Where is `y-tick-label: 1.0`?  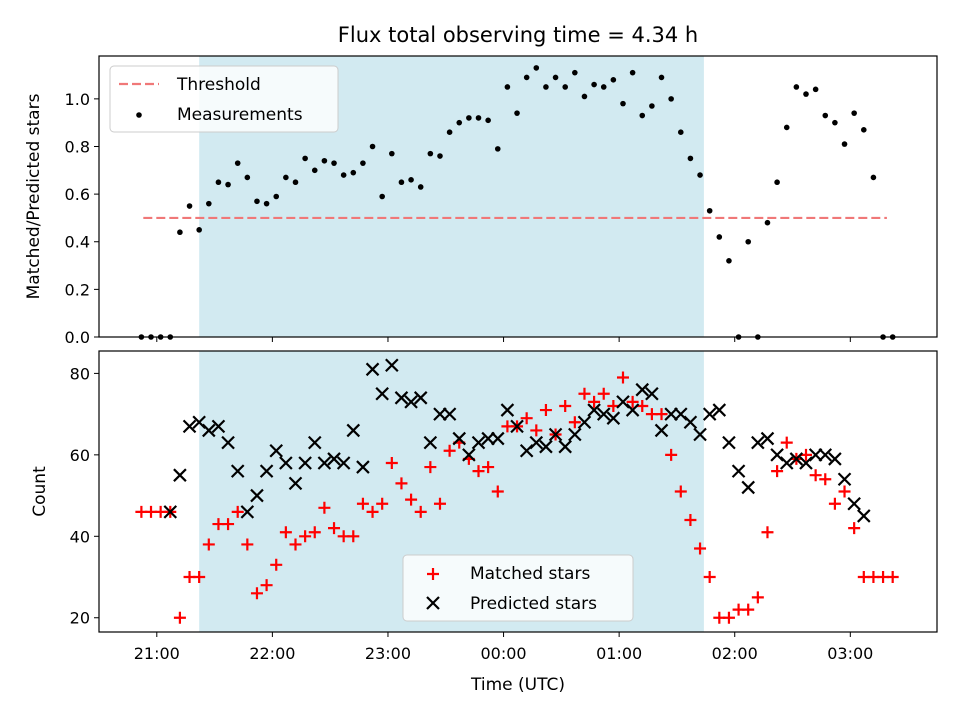 y-tick-label: 1.0 is located at coordinates (77, 99).